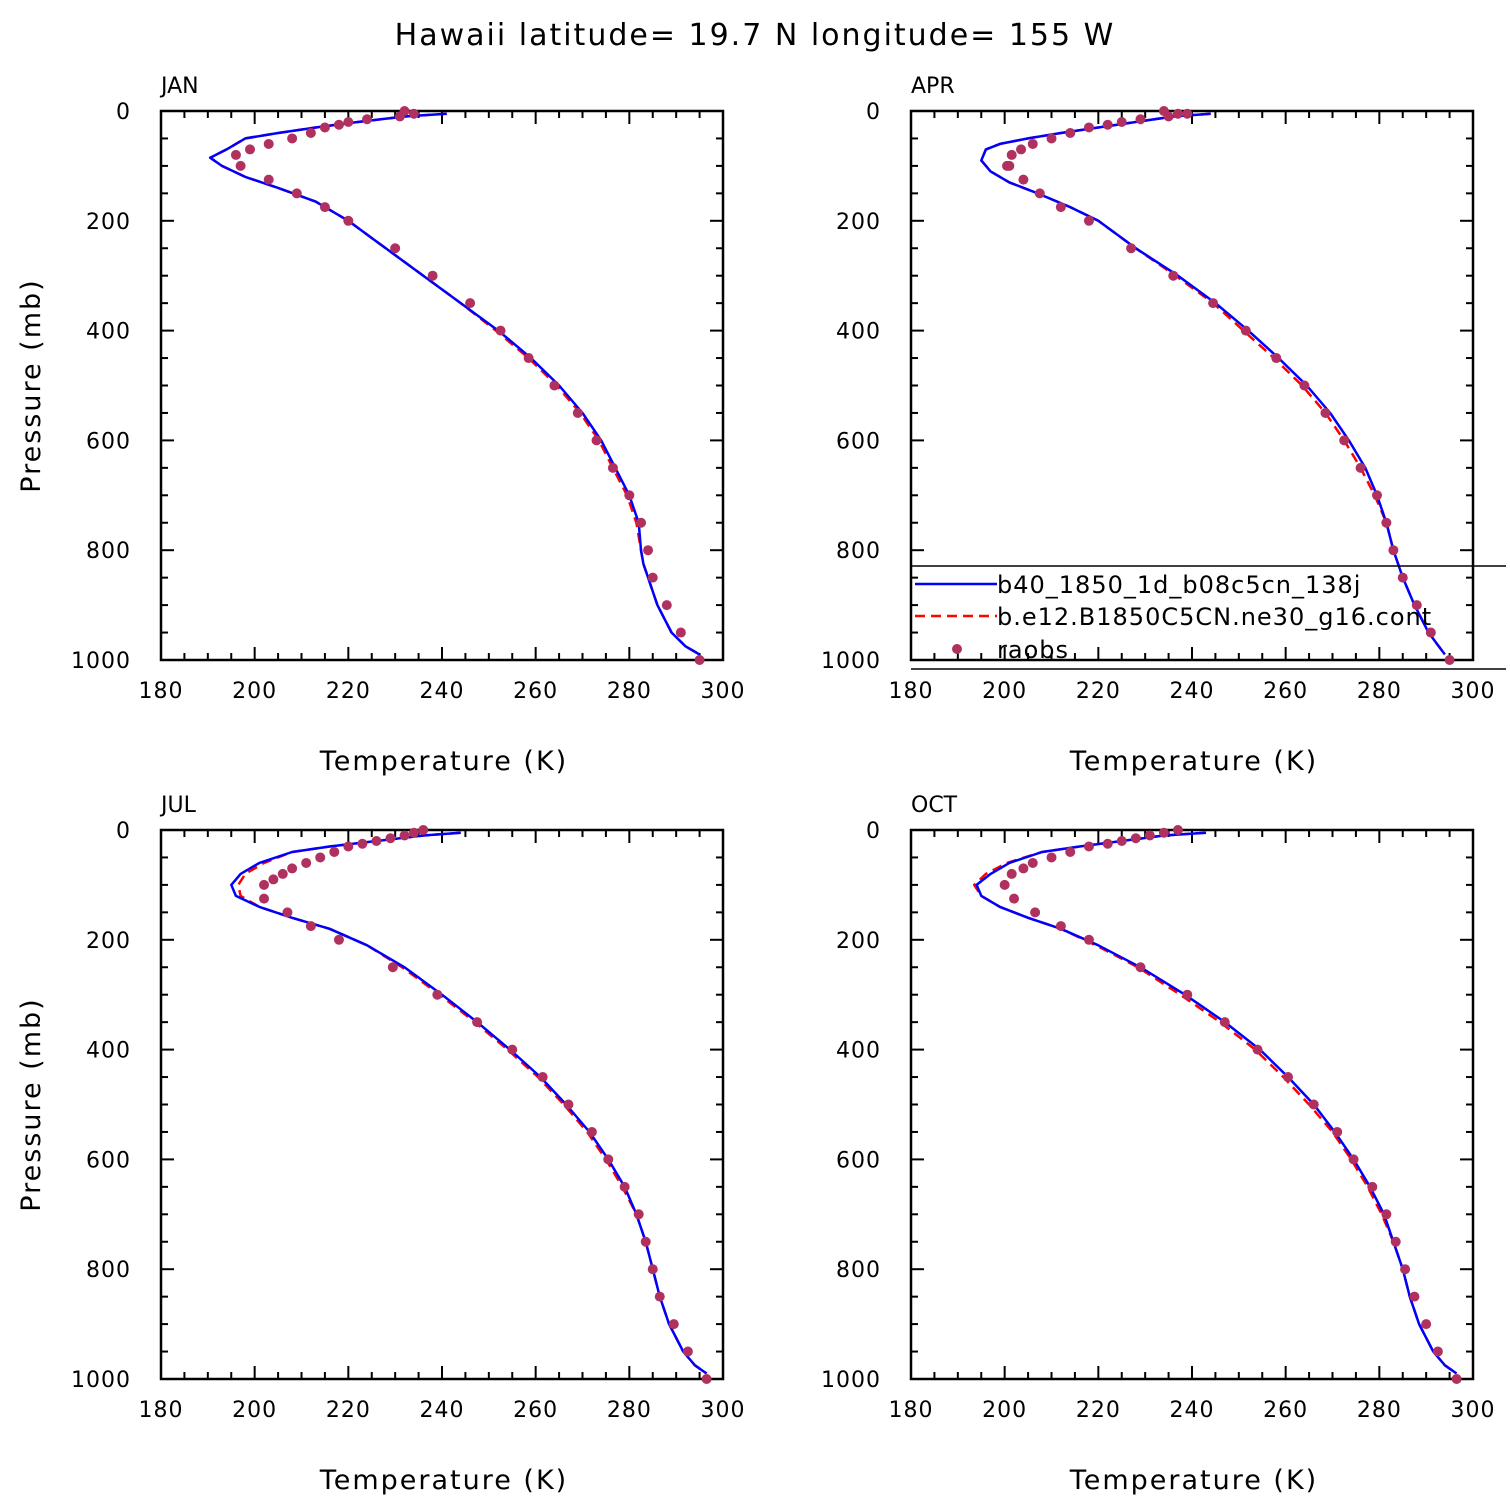 This screenshot has width=1510, height=1510. Describe the element at coordinates (629, 691) in the screenshot. I see `x-tick-label: 280` at that location.